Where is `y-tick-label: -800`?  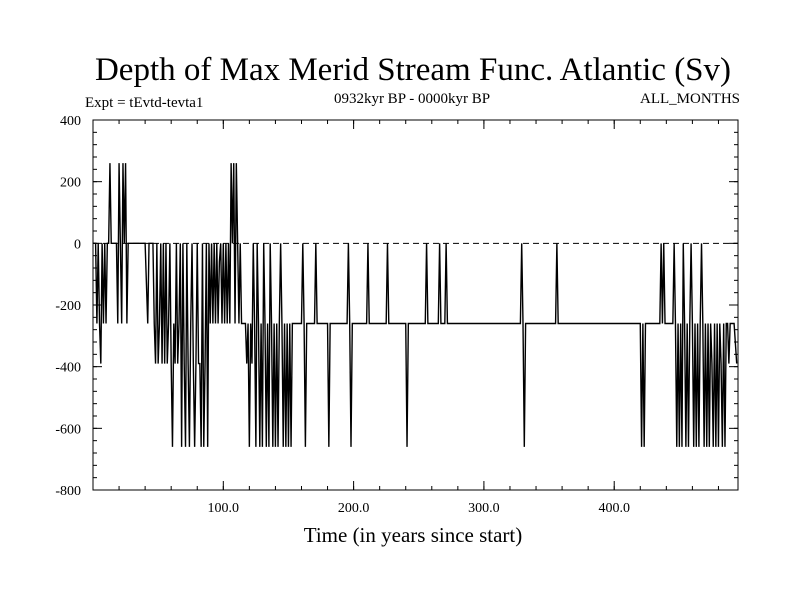
y-tick-label: -800 is located at coordinates (68, 491).